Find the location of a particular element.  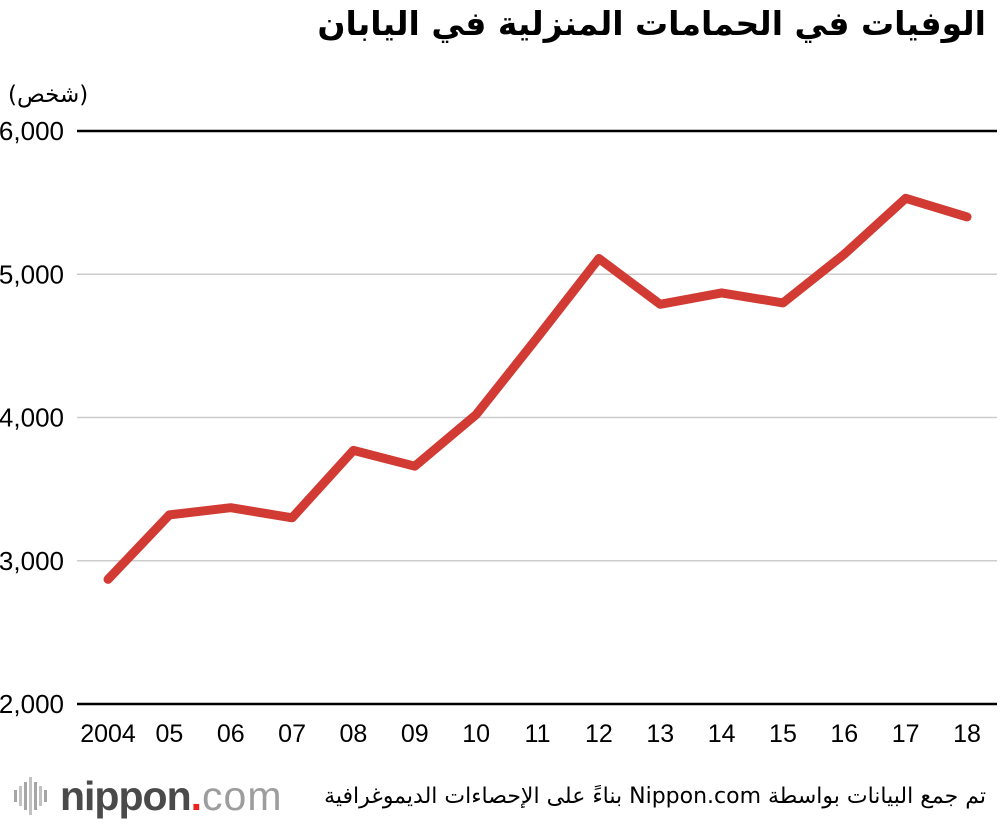

y-tick-label: 4,000 is located at coordinates (32, 418).